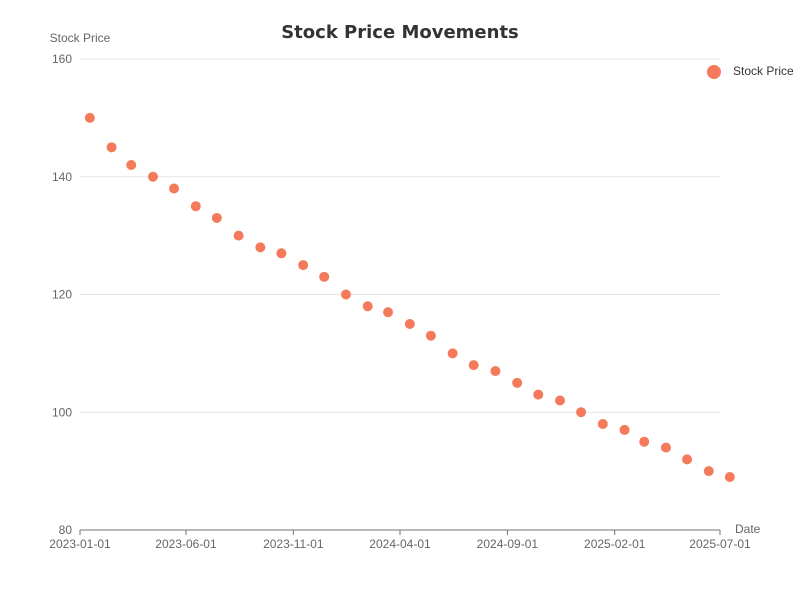 Image resolution: width=800 pixels, height=600 pixels. I want to click on x-tick-label: 2024-09-01, so click(508, 544).